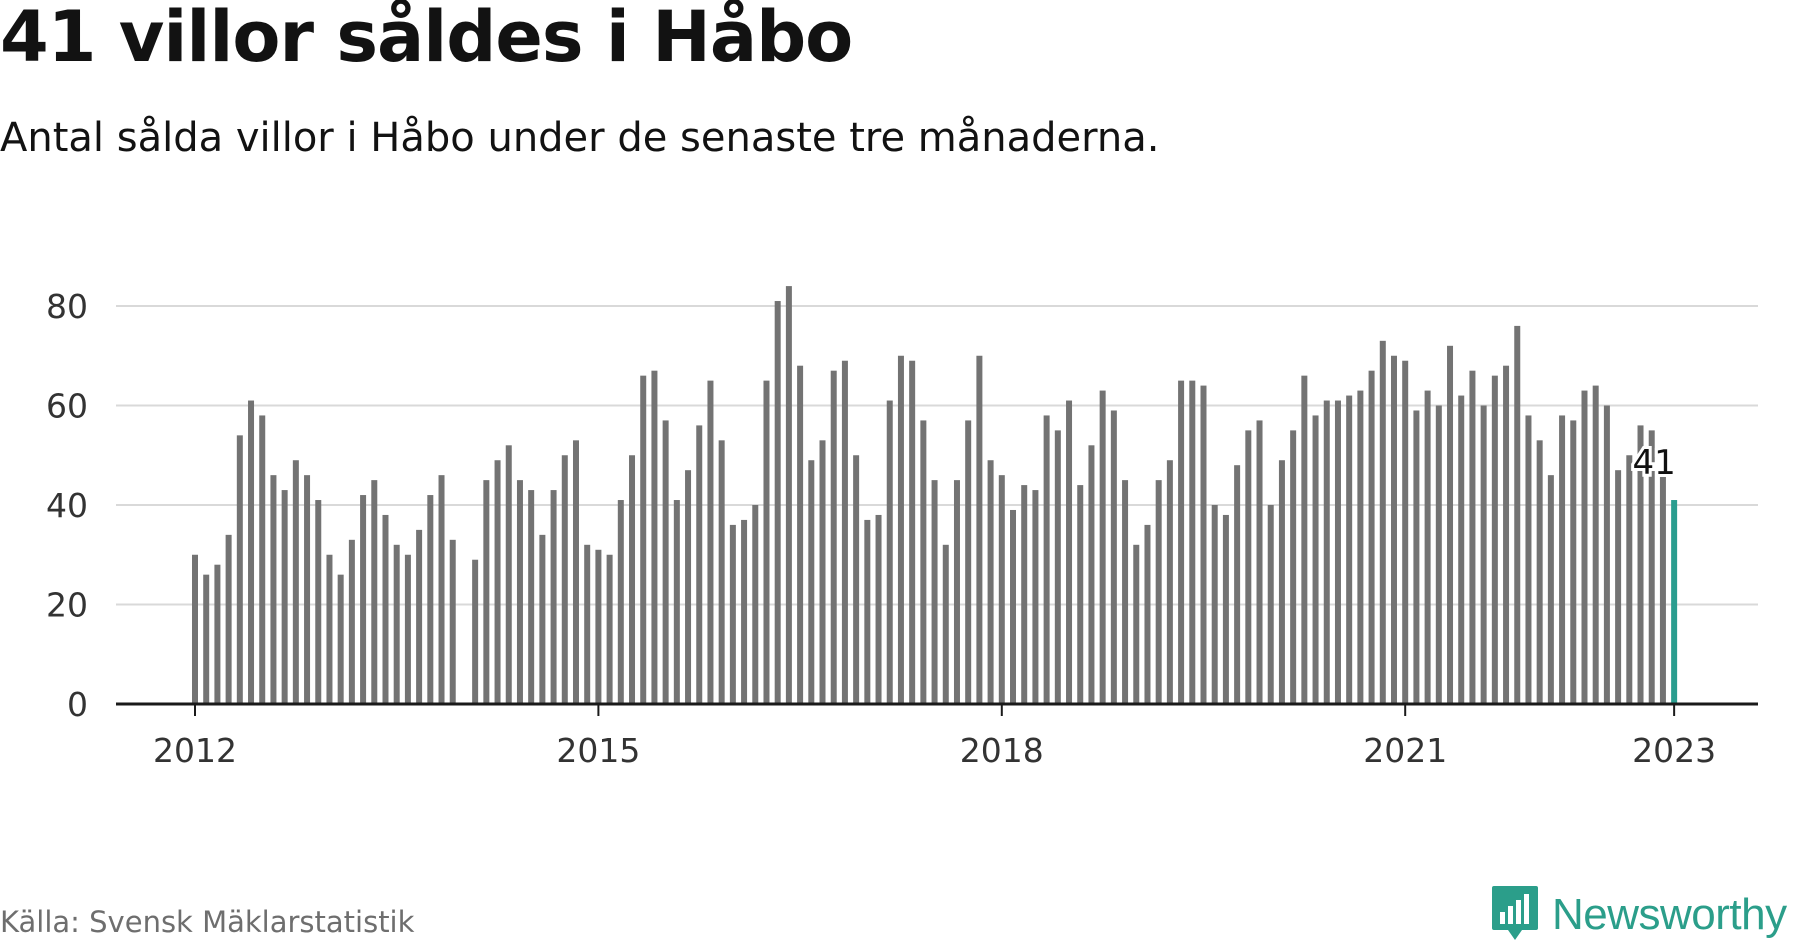  Describe the element at coordinates (67, 505) in the screenshot. I see `y-tick-label: 40` at that location.